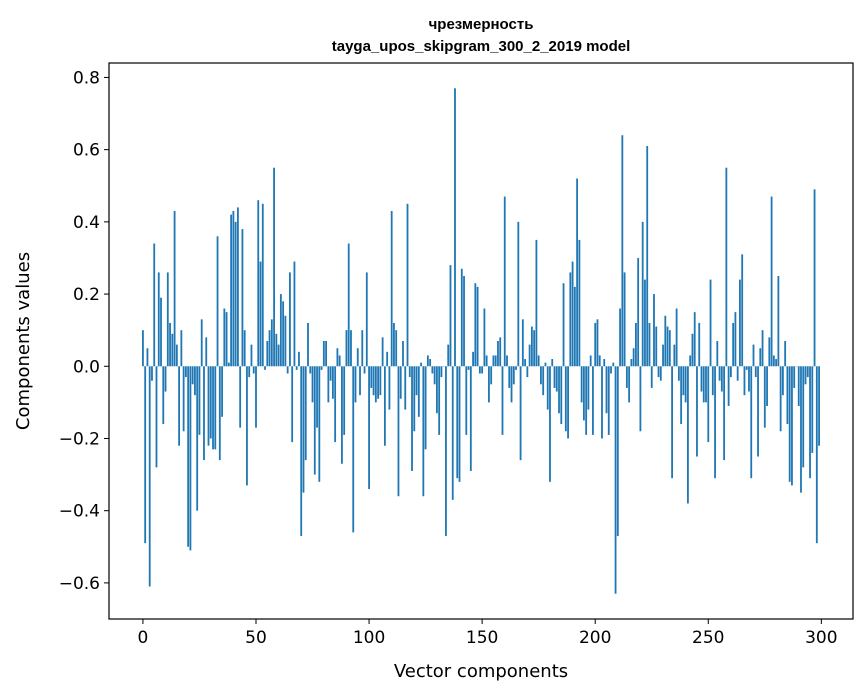 Image resolution: width=867 pixels, height=696 pixels. Describe the element at coordinates (86, 367) in the screenshot. I see `y-tick-label: 0.0` at that location.